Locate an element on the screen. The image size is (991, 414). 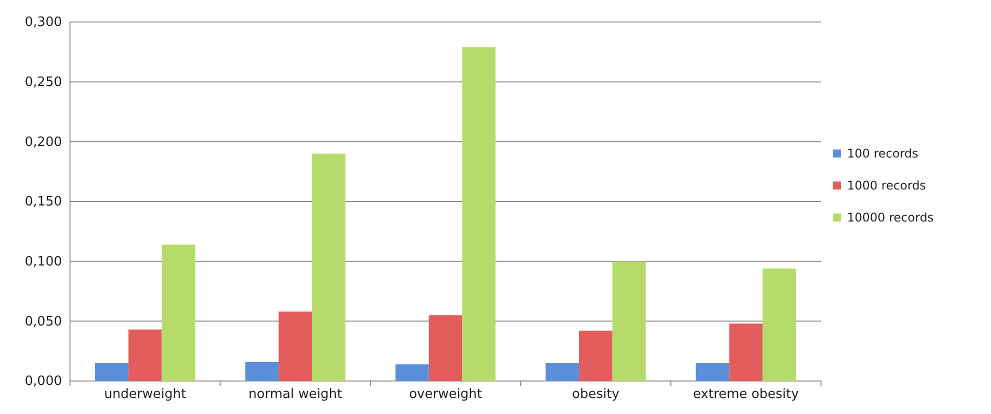
legend-label: 100 records is located at coordinates (882, 153).